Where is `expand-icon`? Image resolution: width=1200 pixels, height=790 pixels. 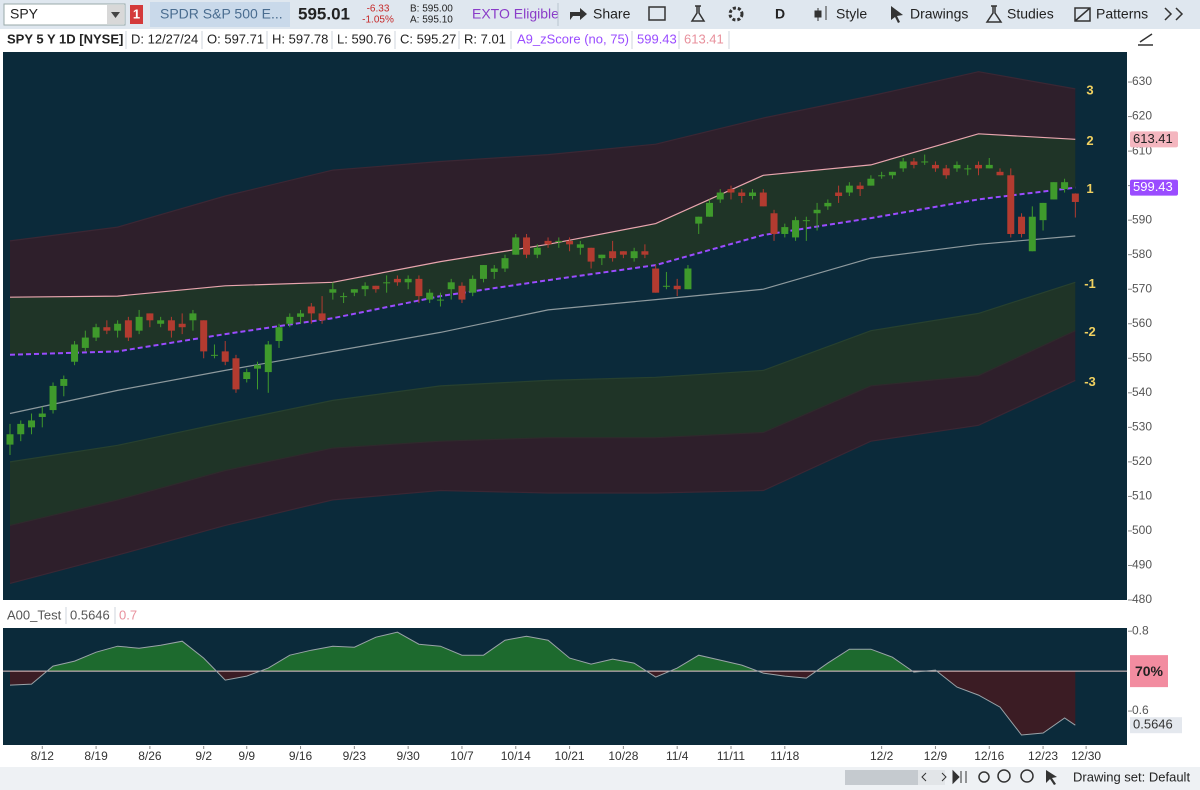
expand-icon is located at coordinates (1174, 14).